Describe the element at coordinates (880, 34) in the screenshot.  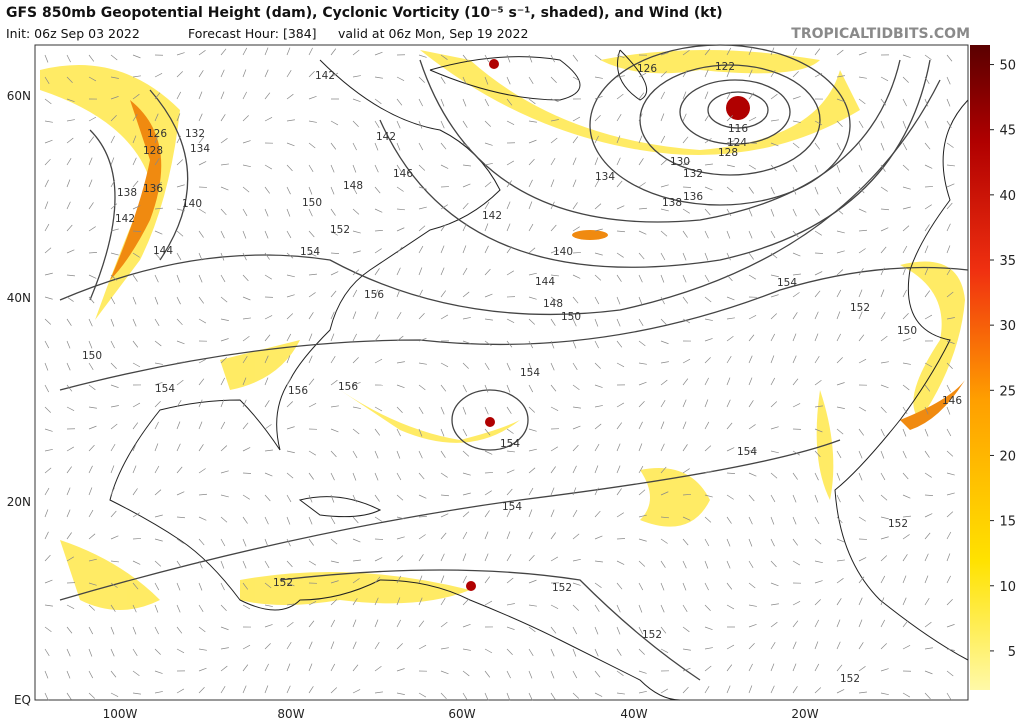
I see `site-watermark: TROPICALTIDBITS.COM` at that location.